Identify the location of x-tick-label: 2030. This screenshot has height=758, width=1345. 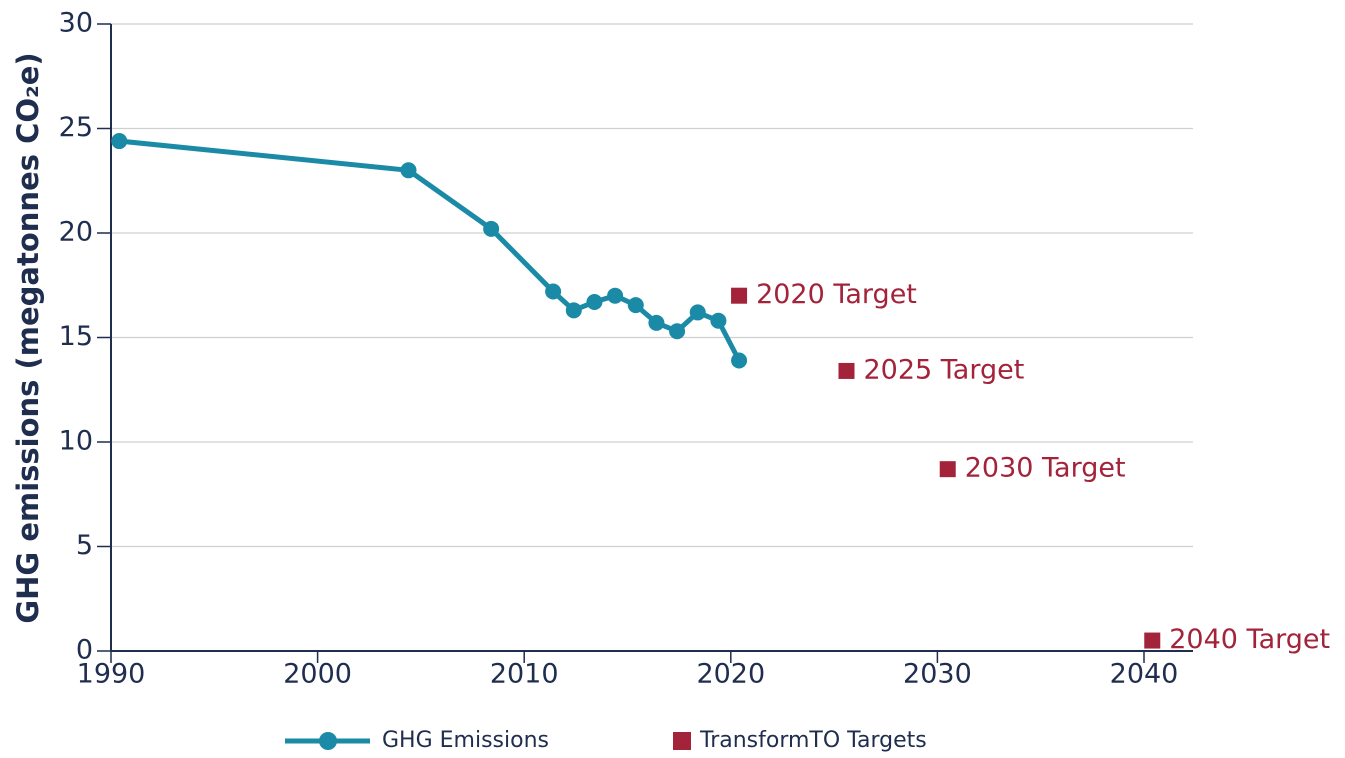
(937, 674).